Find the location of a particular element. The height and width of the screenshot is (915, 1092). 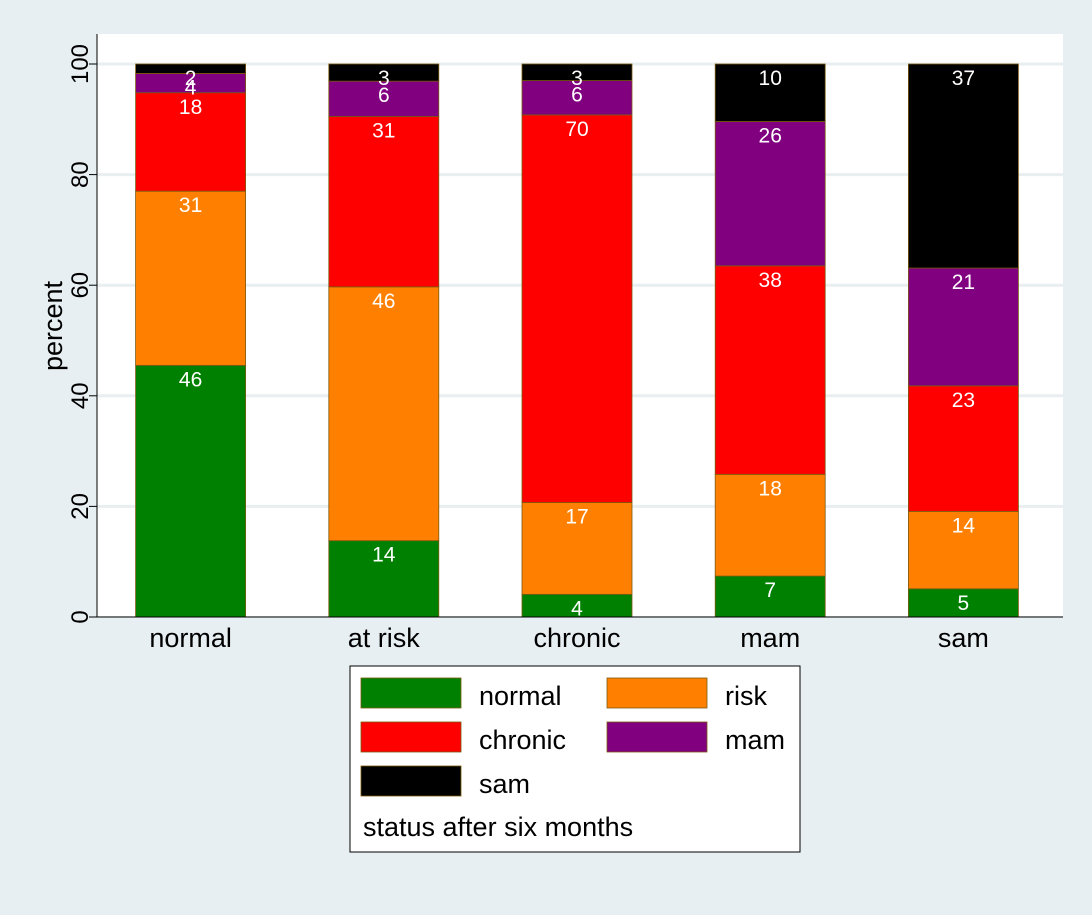

bar-mam-chronic is located at coordinates (770, 370).